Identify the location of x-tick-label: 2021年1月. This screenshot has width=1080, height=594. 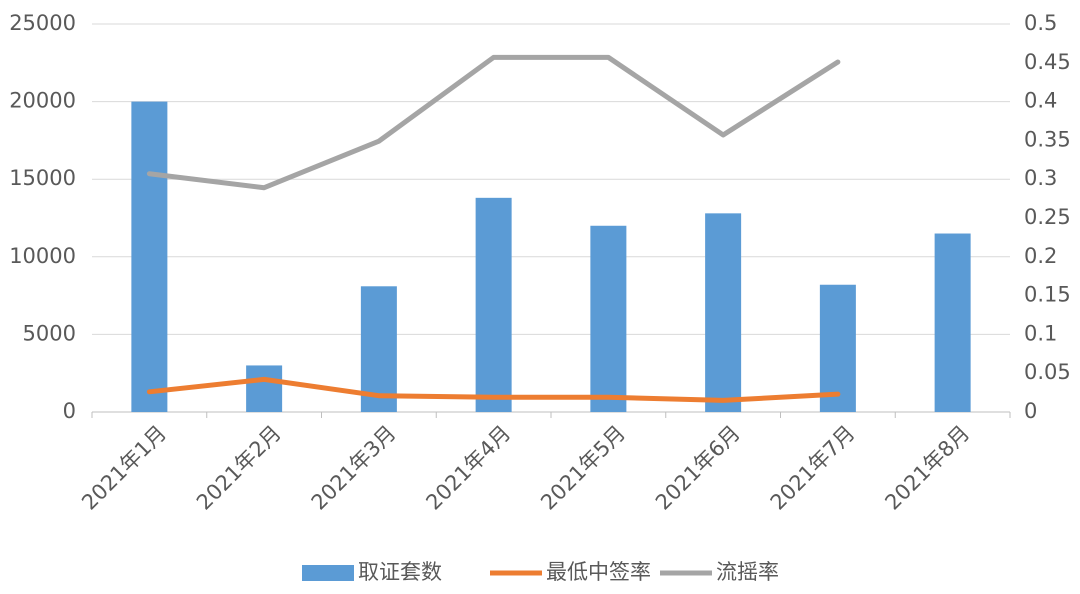
(124, 468).